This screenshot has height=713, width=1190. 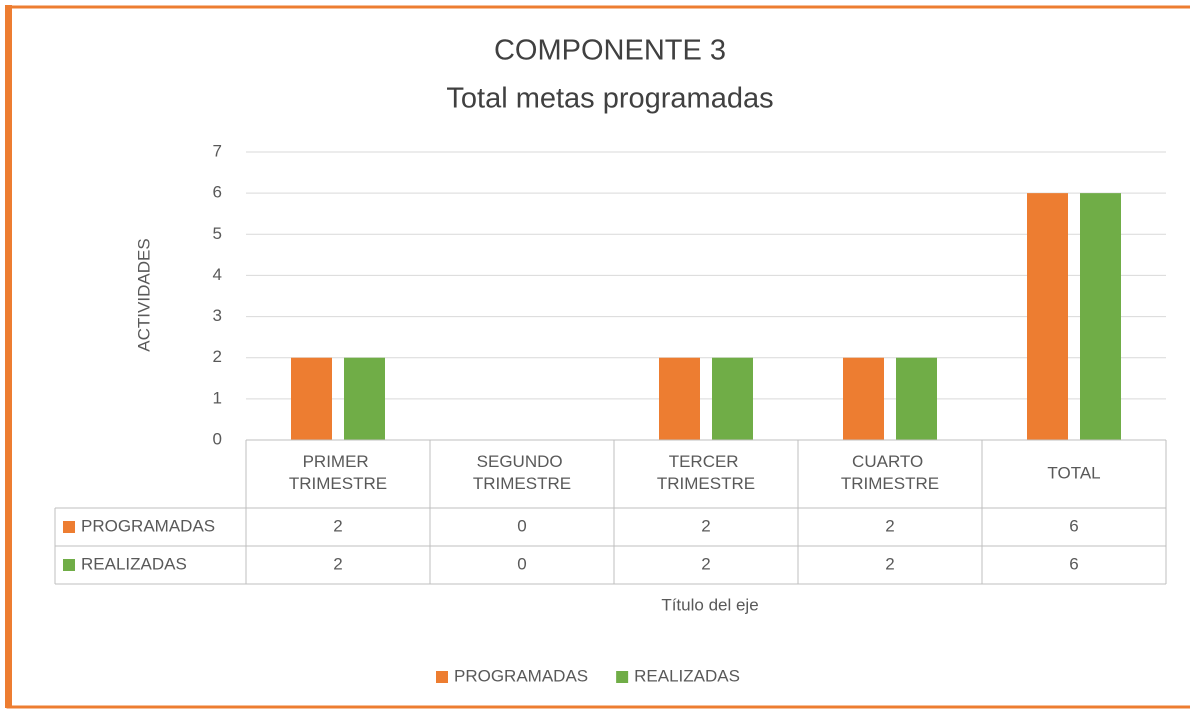 I want to click on x-tick-label: TERCER TRIMESTRE, so click(x=706, y=472).